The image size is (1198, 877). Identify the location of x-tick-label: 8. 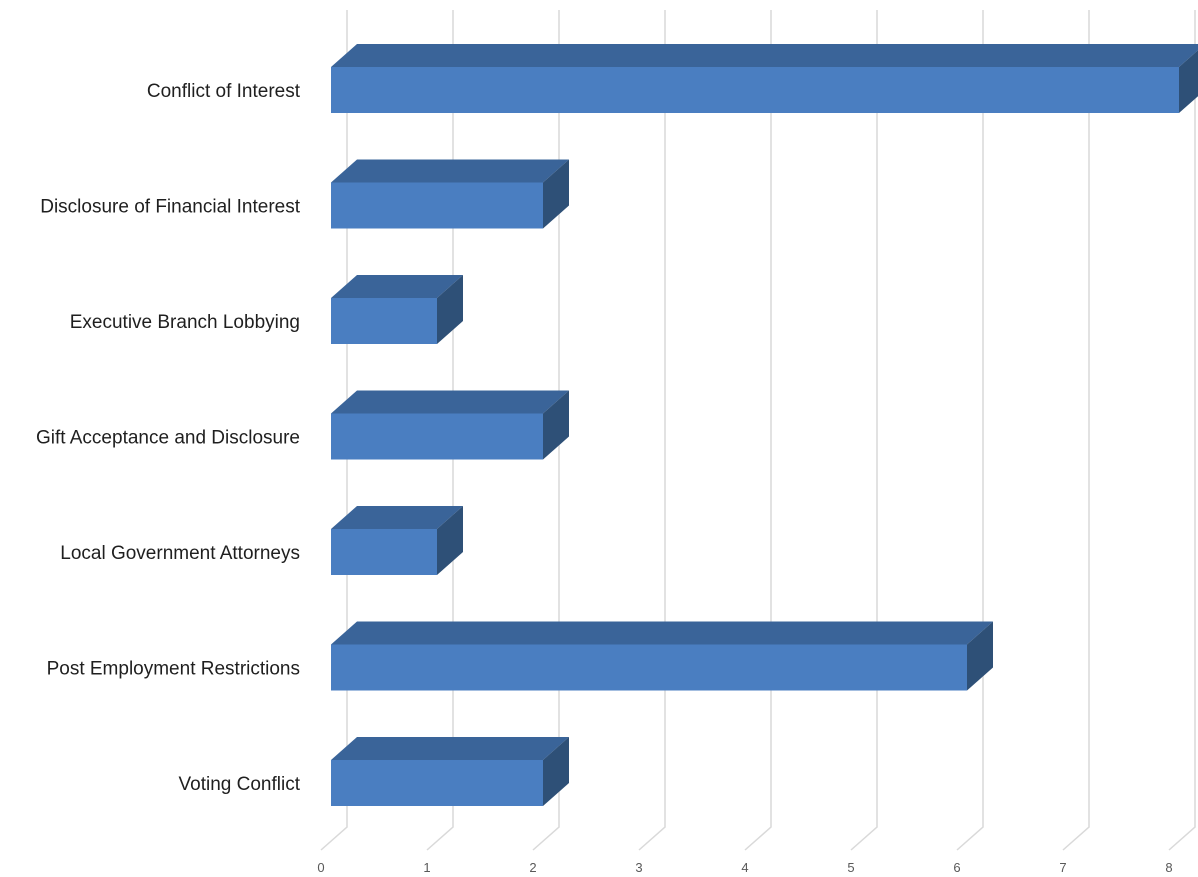
(1168, 867).